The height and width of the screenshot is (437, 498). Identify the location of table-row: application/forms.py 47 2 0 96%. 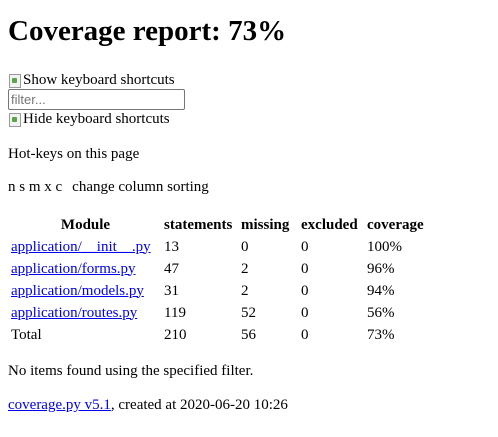
(219, 269).